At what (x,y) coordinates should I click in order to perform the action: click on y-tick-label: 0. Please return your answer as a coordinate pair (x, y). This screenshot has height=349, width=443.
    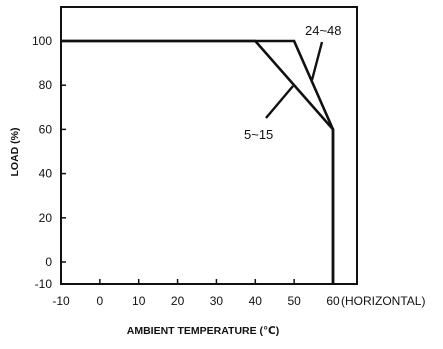
    Looking at the image, I should click on (48, 262).